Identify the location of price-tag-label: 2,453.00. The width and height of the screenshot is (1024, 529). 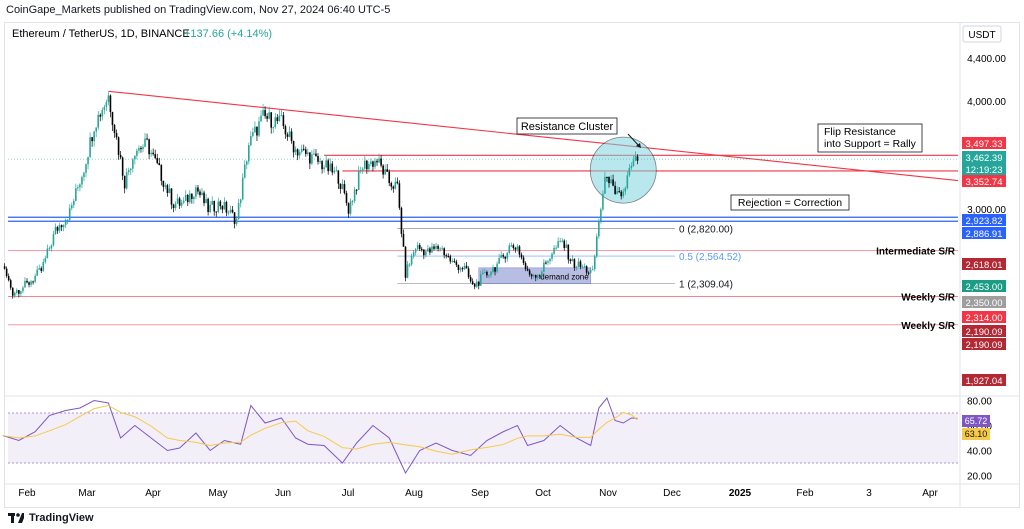
(984, 287).